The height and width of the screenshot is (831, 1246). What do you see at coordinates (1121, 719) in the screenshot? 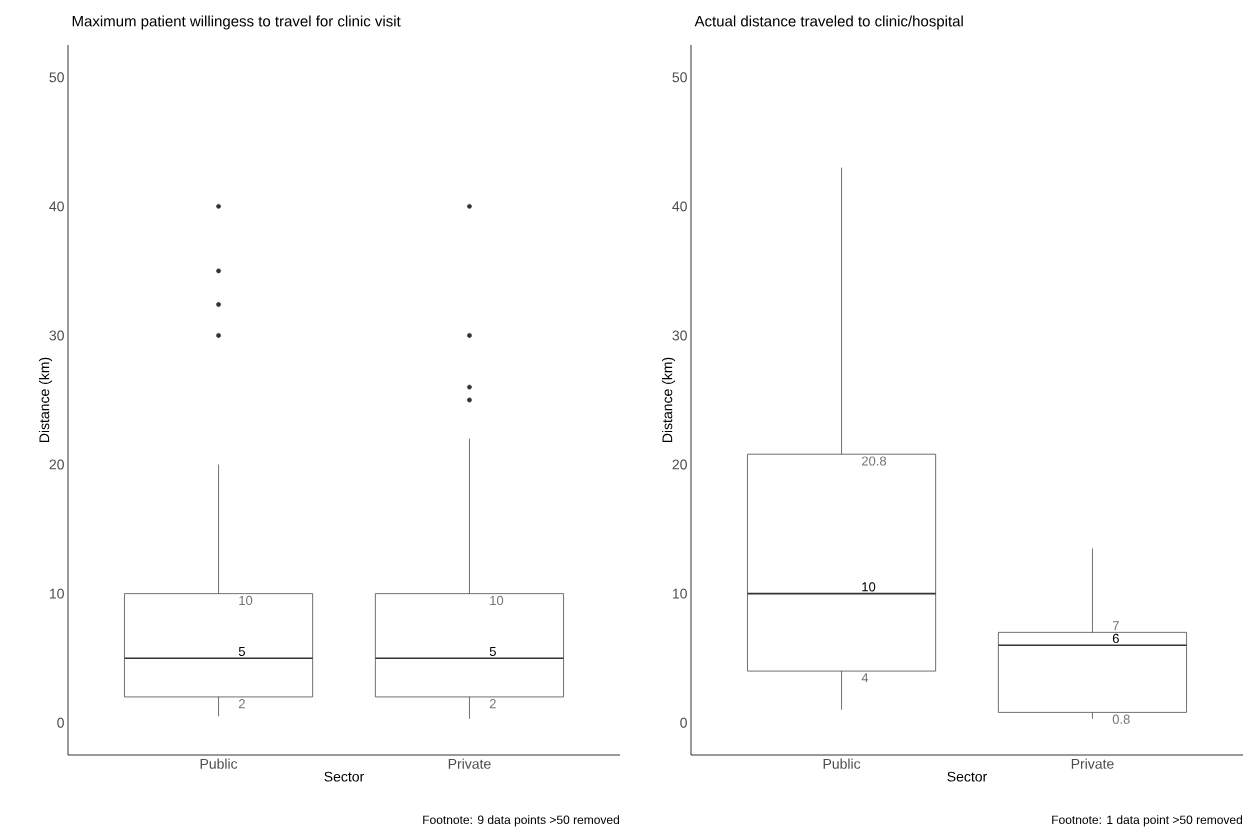
I see `annotation: 0.8` at bounding box center [1121, 719].